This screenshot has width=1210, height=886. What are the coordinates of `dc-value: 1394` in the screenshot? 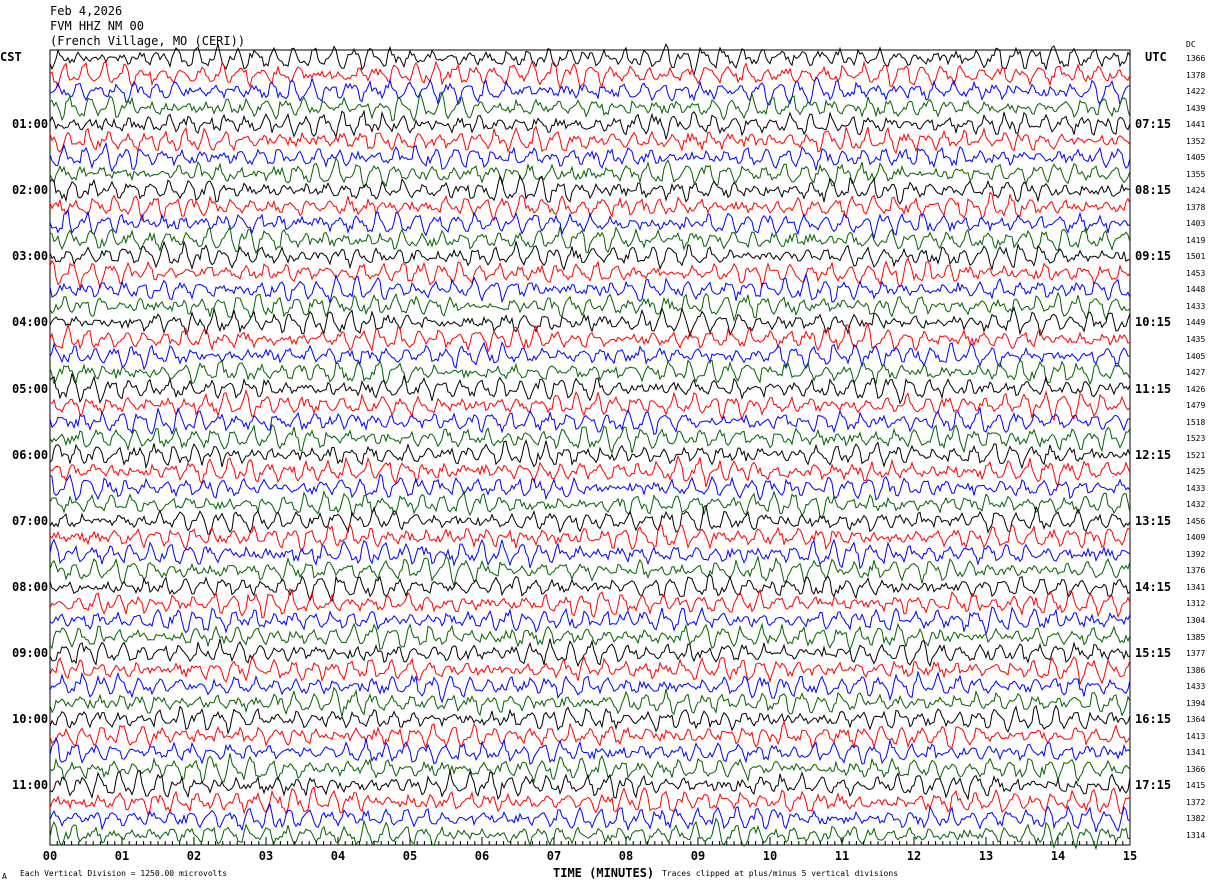 It's located at (1196, 703).